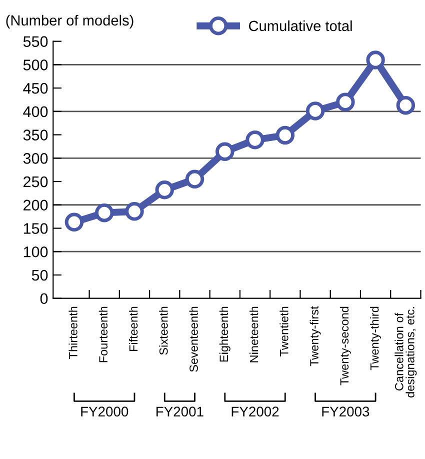  I want to click on text: FY2001, so click(180, 411).